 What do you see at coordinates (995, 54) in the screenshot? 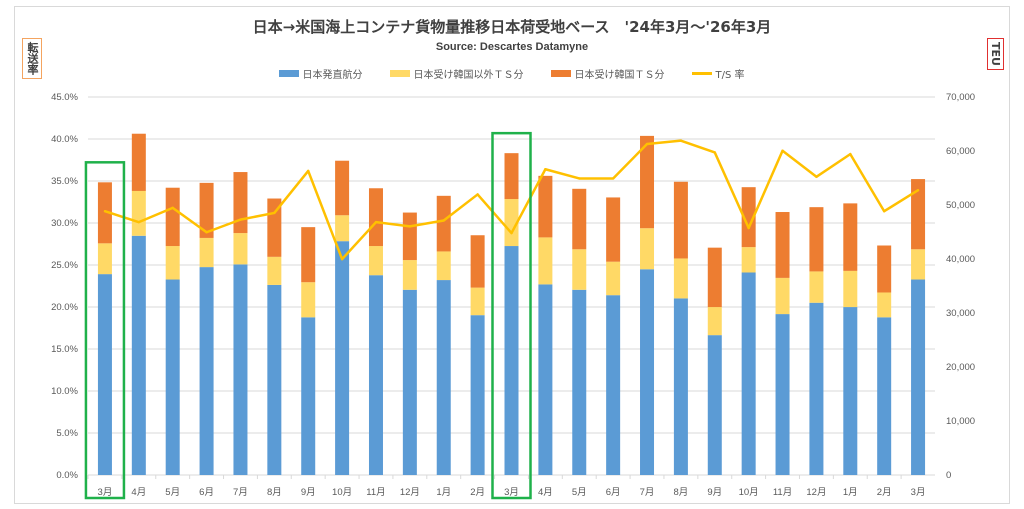
I see `y-axis-right-label: TEU` at bounding box center [995, 54].